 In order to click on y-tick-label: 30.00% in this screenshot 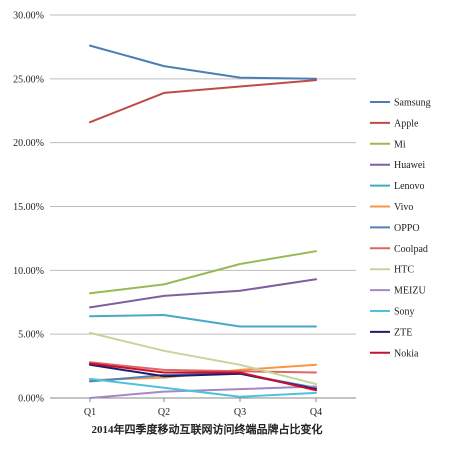, I will do `click(28, 16)`.